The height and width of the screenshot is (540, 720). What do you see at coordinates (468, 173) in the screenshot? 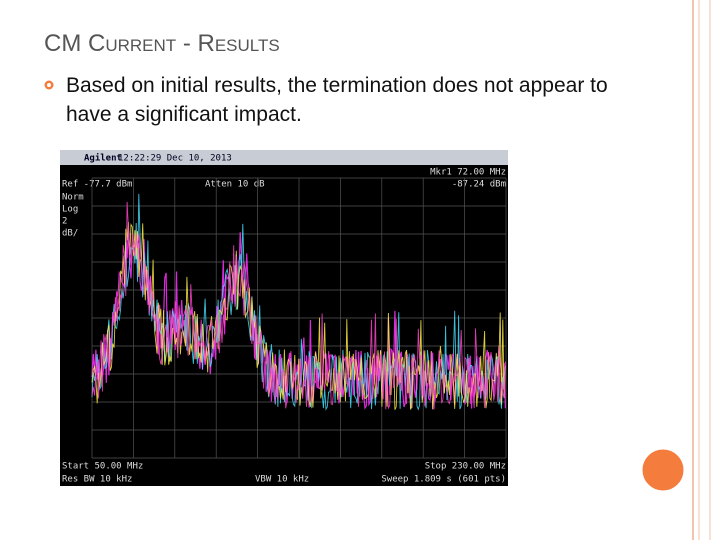
I see `marker: Mkr1 72.00 MHz` at bounding box center [468, 173].